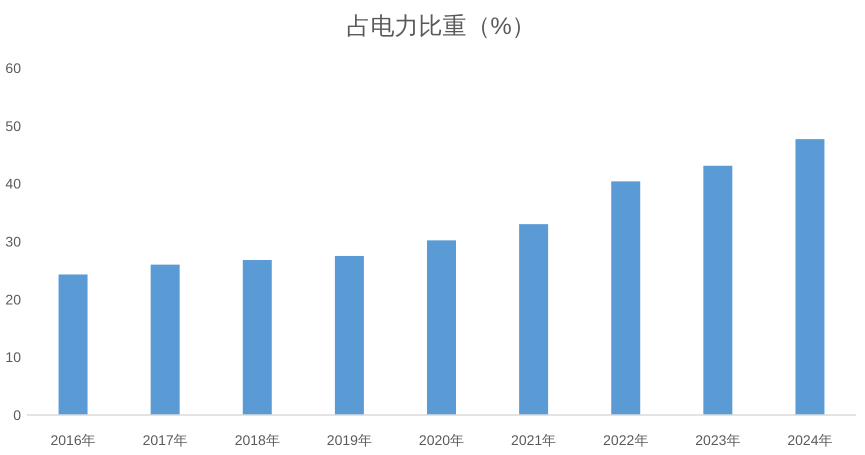 The height and width of the screenshot is (455, 865). I want to click on y-tick-label: 60, so click(13, 68).